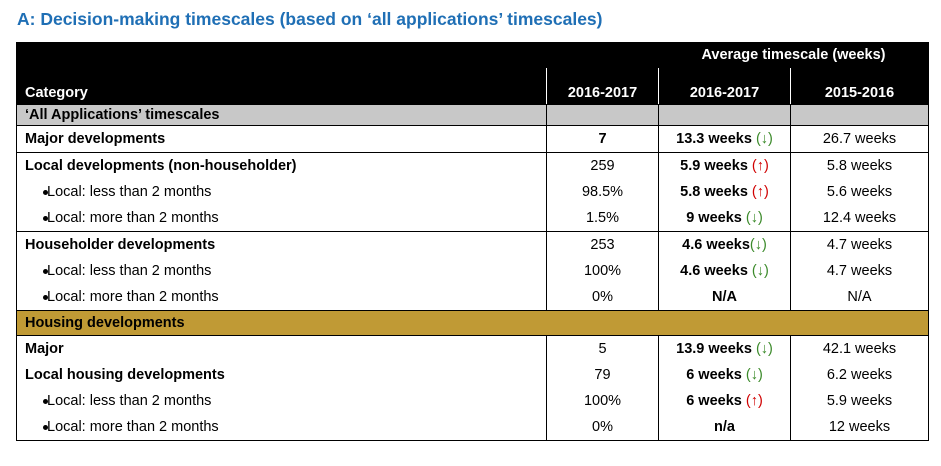  Describe the element at coordinates (602, 218) in the screenshot. I see `row-count: 1.5%` at that location.